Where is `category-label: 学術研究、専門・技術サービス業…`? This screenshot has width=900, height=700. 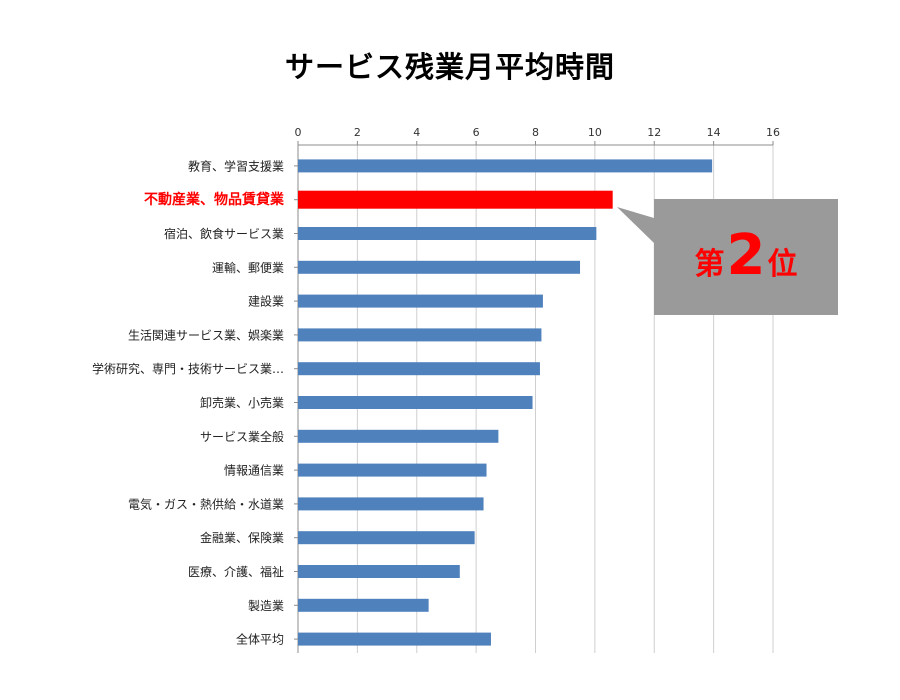 category-label: 学術研究、専門・技術サービス業… is located at coordinates (188, 368).